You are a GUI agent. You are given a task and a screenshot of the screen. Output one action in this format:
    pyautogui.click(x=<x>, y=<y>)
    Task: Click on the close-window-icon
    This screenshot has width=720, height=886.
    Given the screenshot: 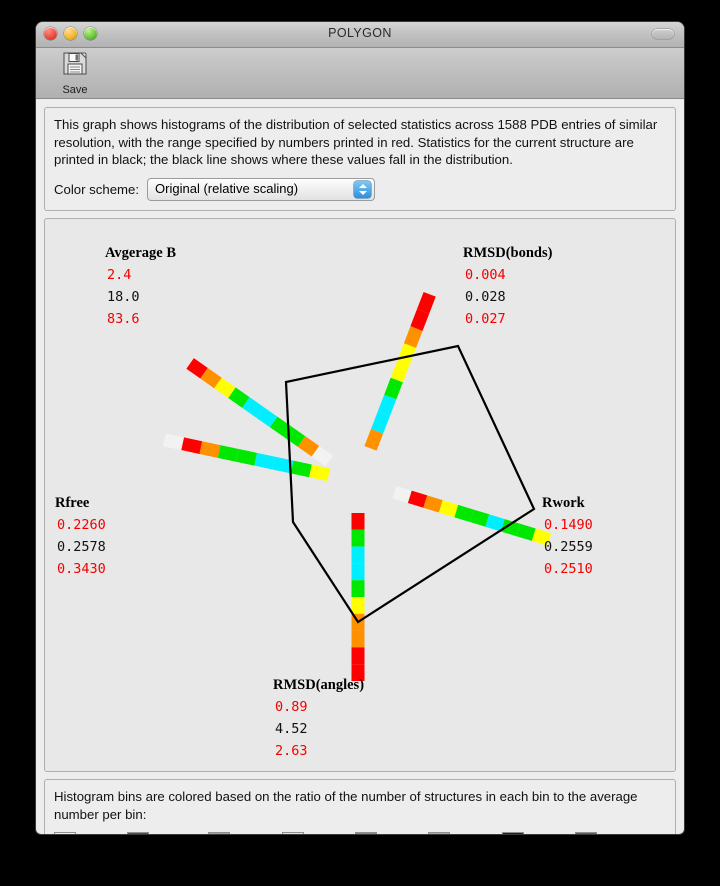 What is the action you would take?
    pyautogui.click(x=50, y=33)
    